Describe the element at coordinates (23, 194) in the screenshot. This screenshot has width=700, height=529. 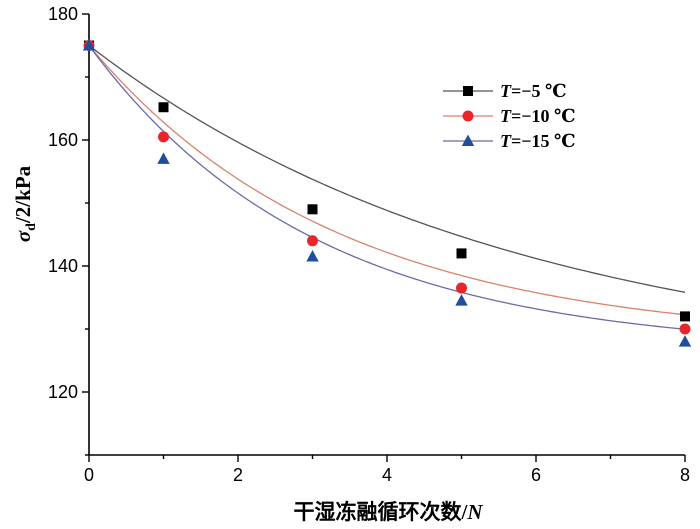
I see `y-axis-title-rest: /2/kPa` at that location.